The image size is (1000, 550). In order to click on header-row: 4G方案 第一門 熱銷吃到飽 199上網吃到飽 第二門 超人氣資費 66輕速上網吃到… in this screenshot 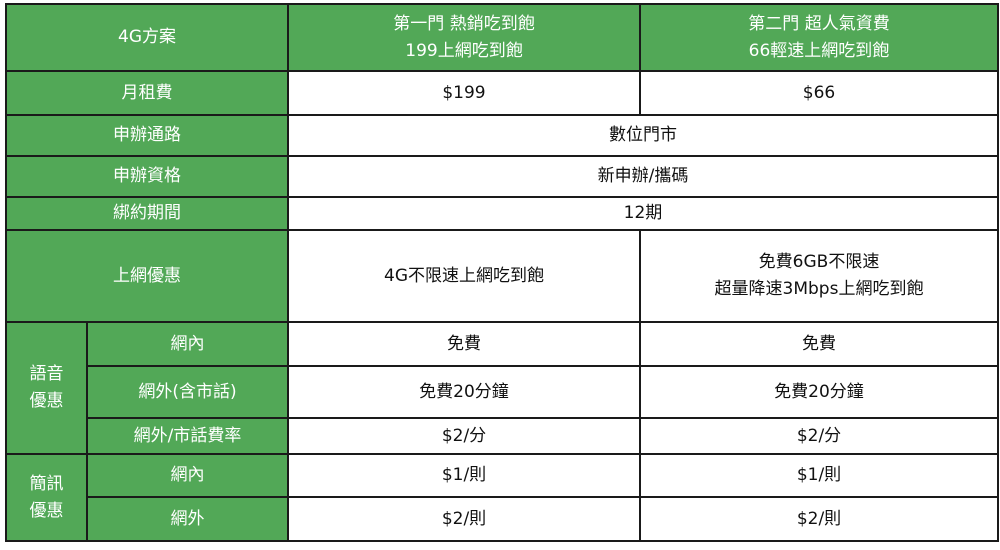, I will do `click(502, 37)`.